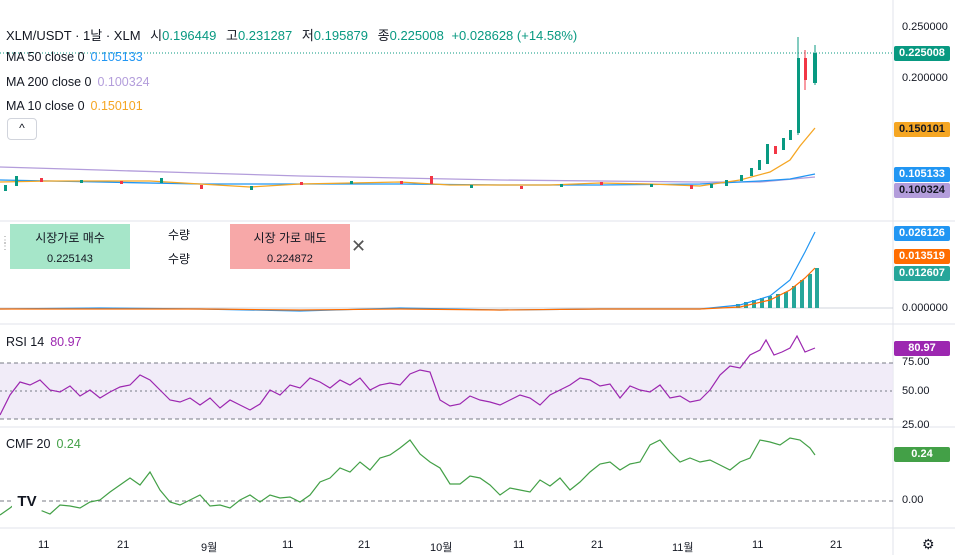  What do you see at coordinates (408, 476) in the screenshot?
I see `cmf-line` at bounding box center [408, 476].